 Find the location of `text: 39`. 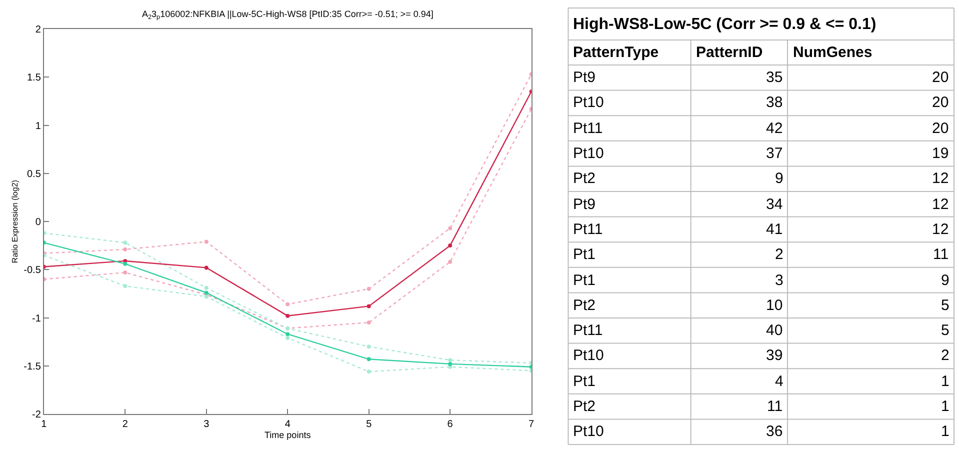

text: 39 is located at coordinates (774, 355).